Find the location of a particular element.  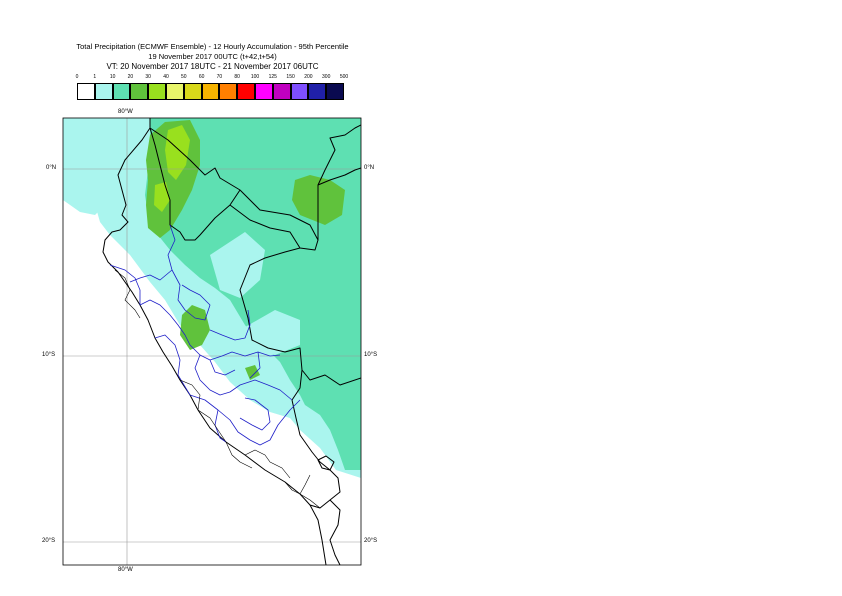

legend-threshold-label: 150 is located at coordinates (290, 77).